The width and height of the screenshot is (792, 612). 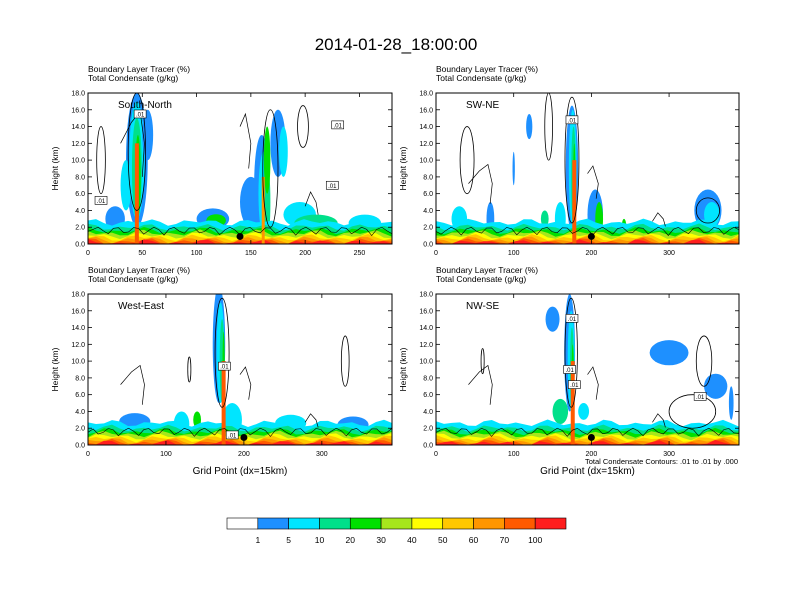 What do you see at coordinates (288, 540) in the screenshot?
I see `colorbar-level-label: 5` at bounding box center [288, 540].